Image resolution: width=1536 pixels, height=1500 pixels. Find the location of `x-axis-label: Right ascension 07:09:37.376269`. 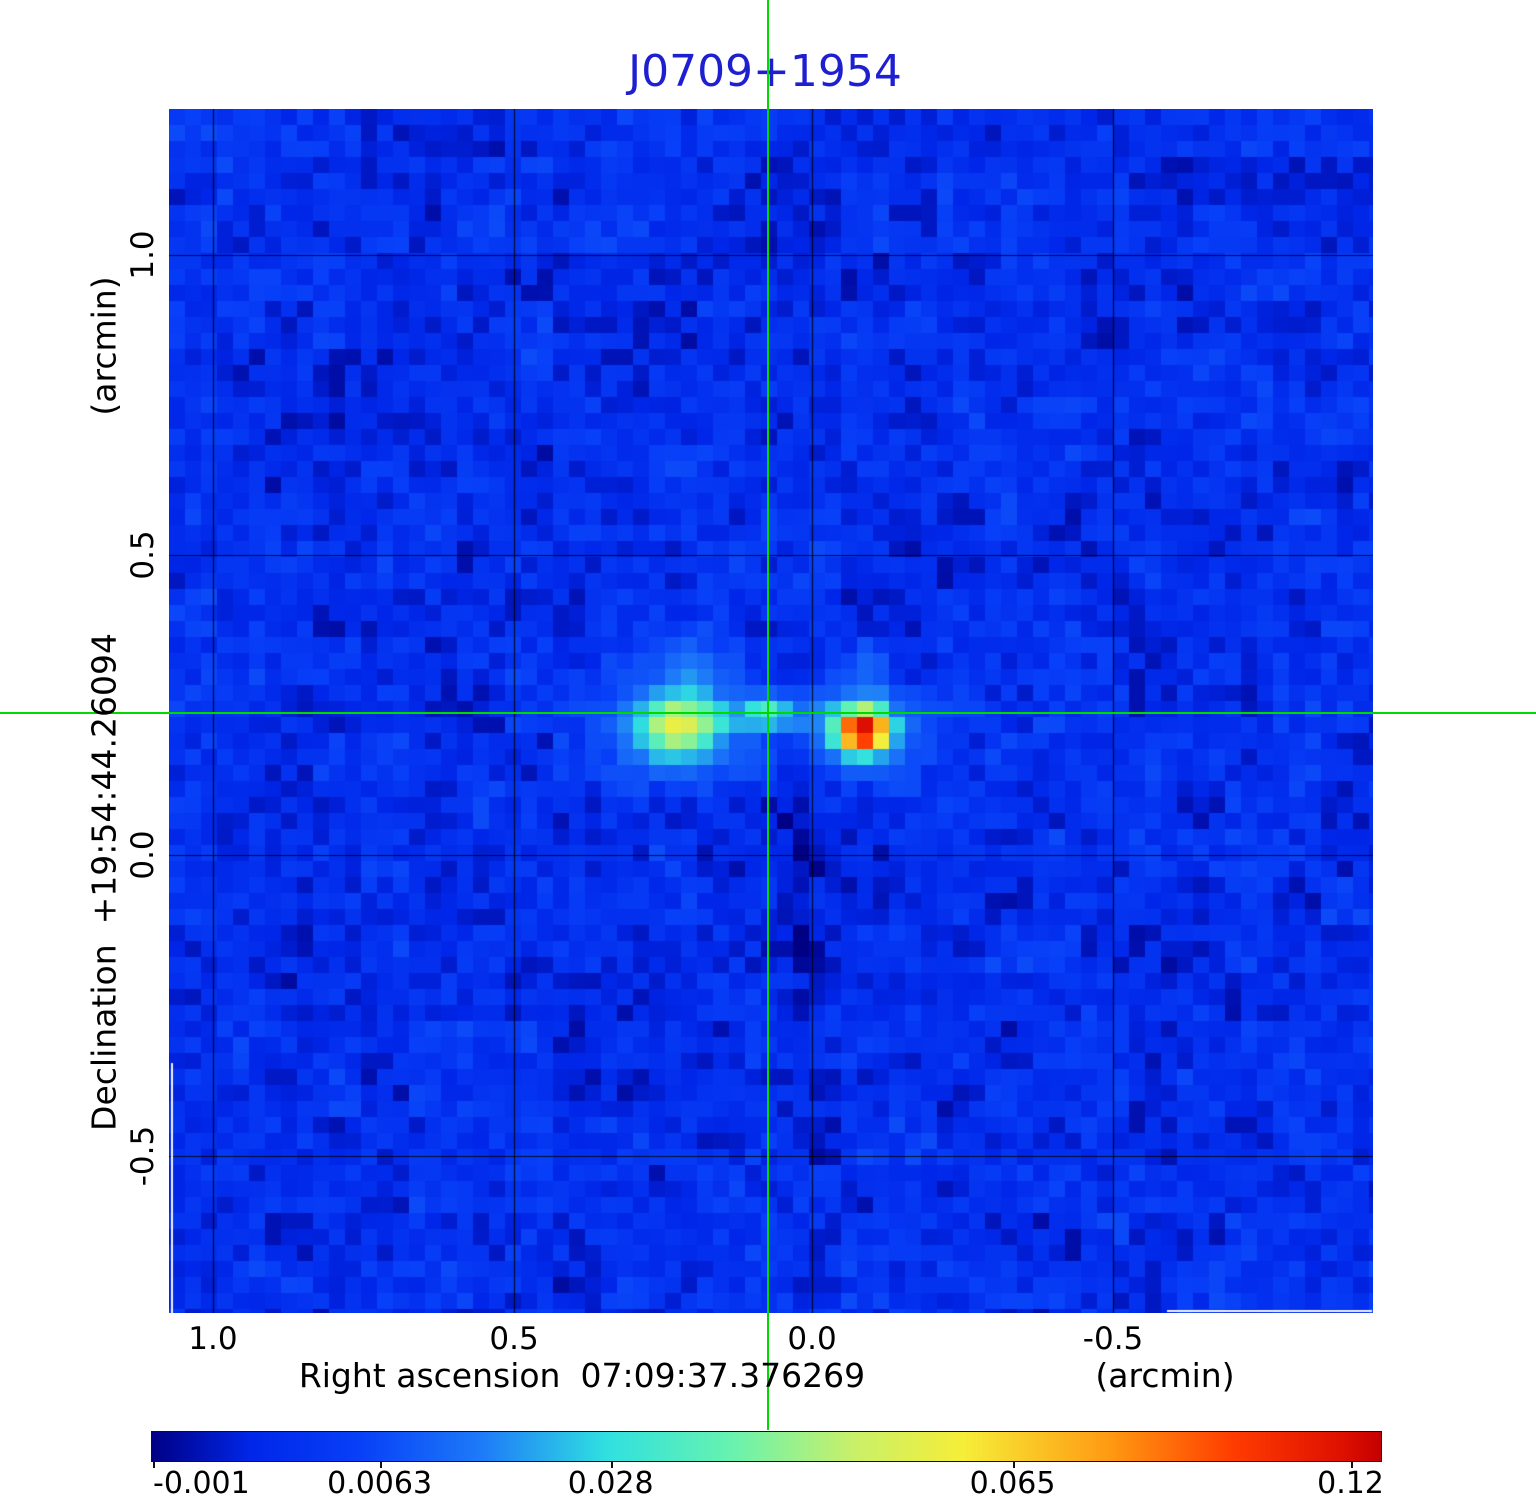

x-axis-label: Right ascension 07:09:37.376269 is located at coordinates (582, 1375).